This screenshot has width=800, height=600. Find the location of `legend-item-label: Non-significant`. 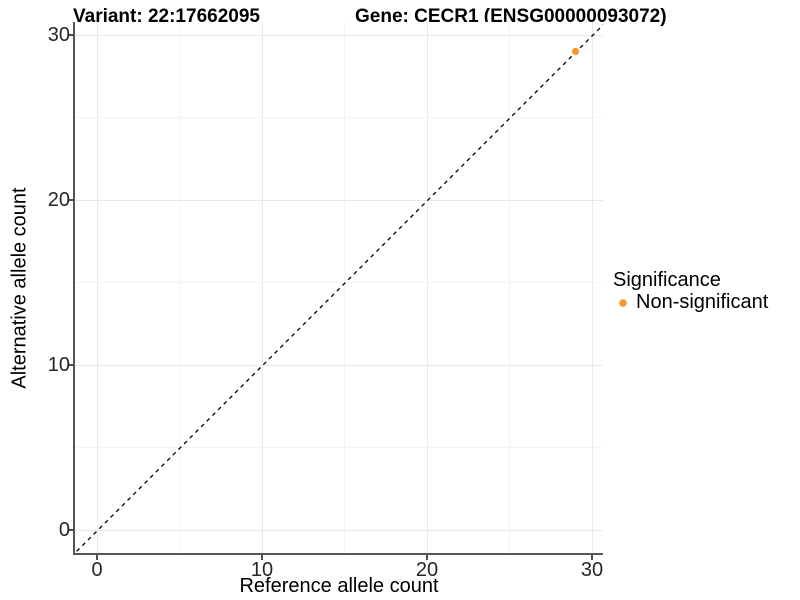

legend-item-label: Non-significant is located at coordinates (702, 302).